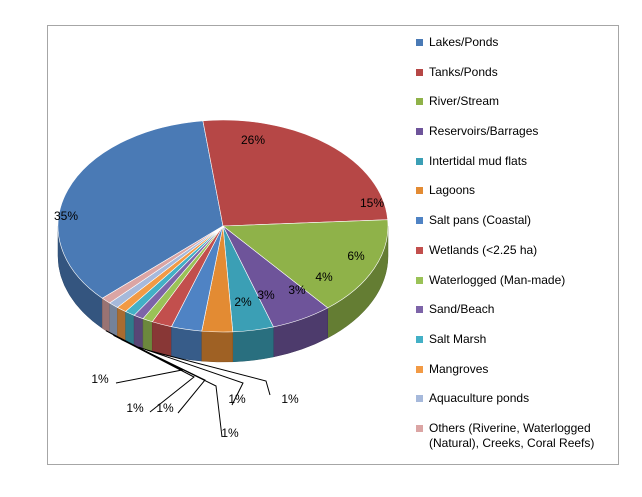 Image resolution: width=642 pixels, height=497 pixels. What do you see at coordinates (217, 346) in the screenshot?
I see `pie-side-lagoons` at bounding box center [217, 346].